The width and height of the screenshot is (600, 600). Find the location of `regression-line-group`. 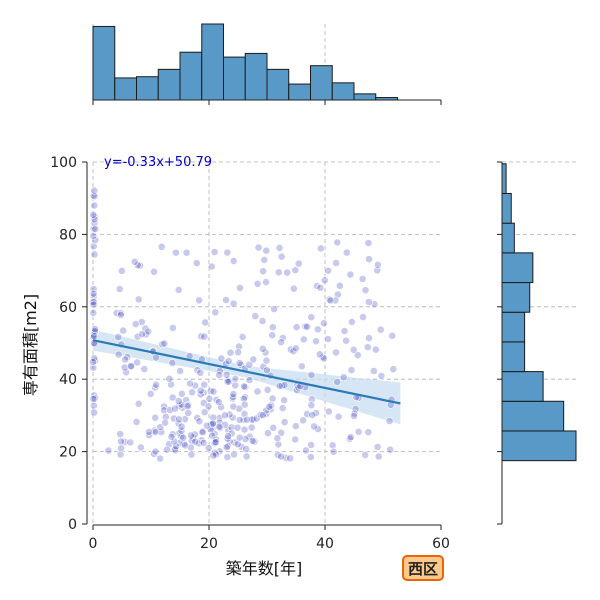

regression-line-group is located at coordinates (246, 372).